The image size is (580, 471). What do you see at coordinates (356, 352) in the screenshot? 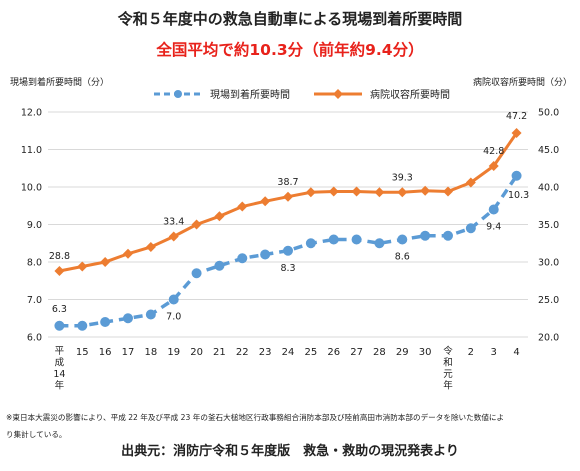
I see `x-tick-label: 27` at bounding box center [356, 352].